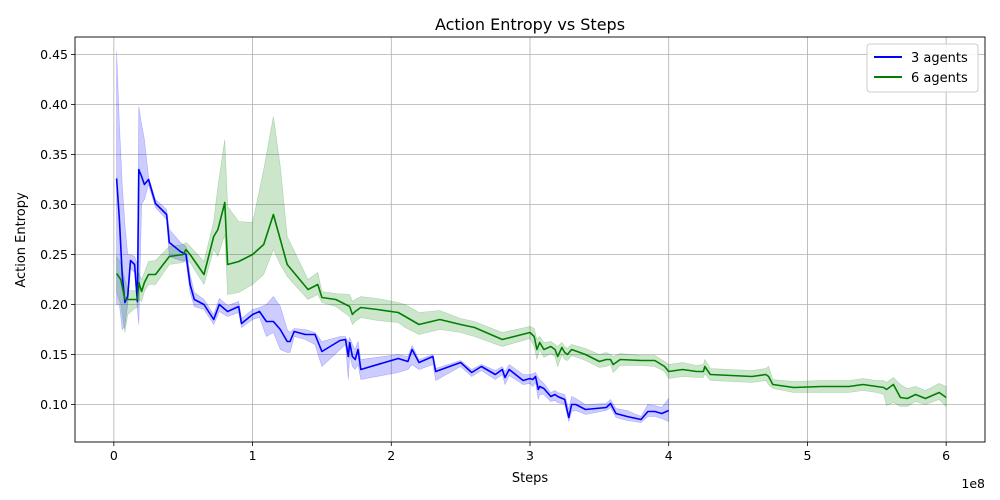 The image size is (1000, 500). Describe the element at coordinates (530, 455) in the screenshot. I see `x-tick-label: 3` at that location.